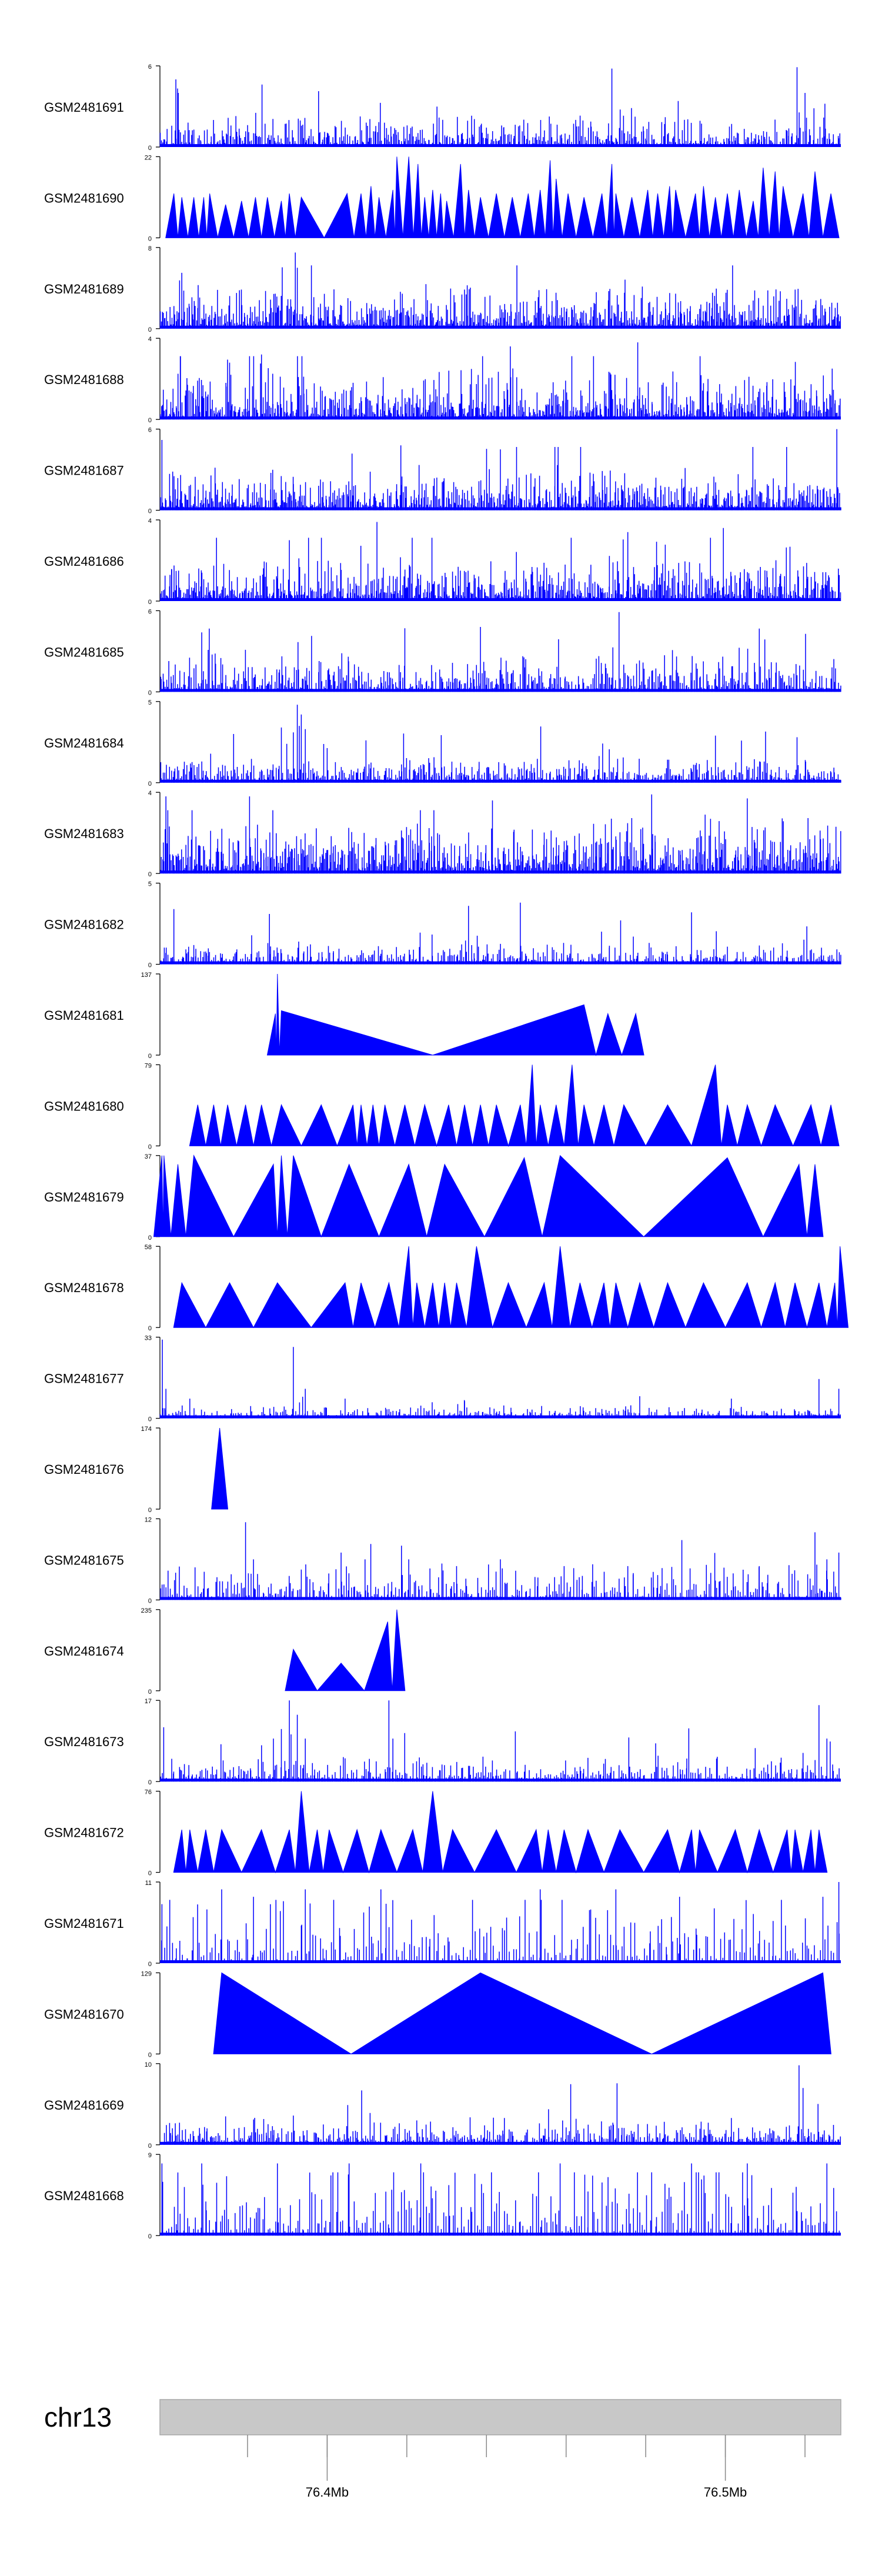 This screenshot has height=2576, width=882. Describe the element at coordinates (84, 1469) in the screenshot. I see `track-label: GSM2481676` at that location.